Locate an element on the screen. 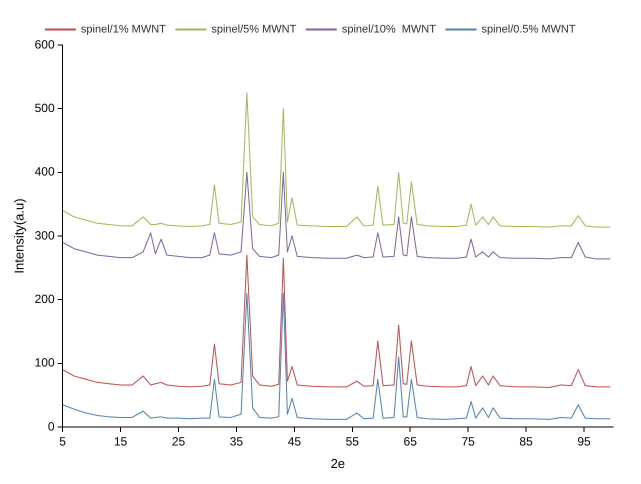 Image resolution: width=641 pixels, height=484 pixels. legend-label: spinel/5% MWNT is located at coordinates (254, 30).